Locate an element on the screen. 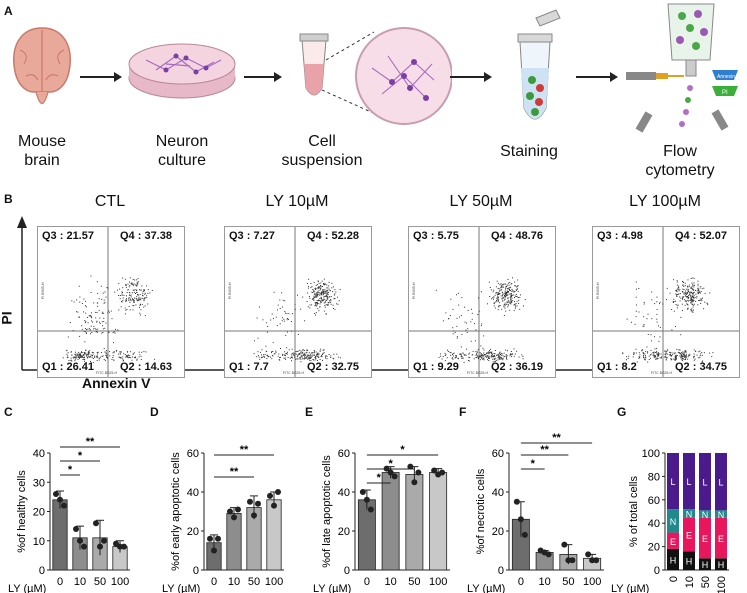 This screenshot has width=747, height=593. segment-label: N is located at coordinates (673, 522).